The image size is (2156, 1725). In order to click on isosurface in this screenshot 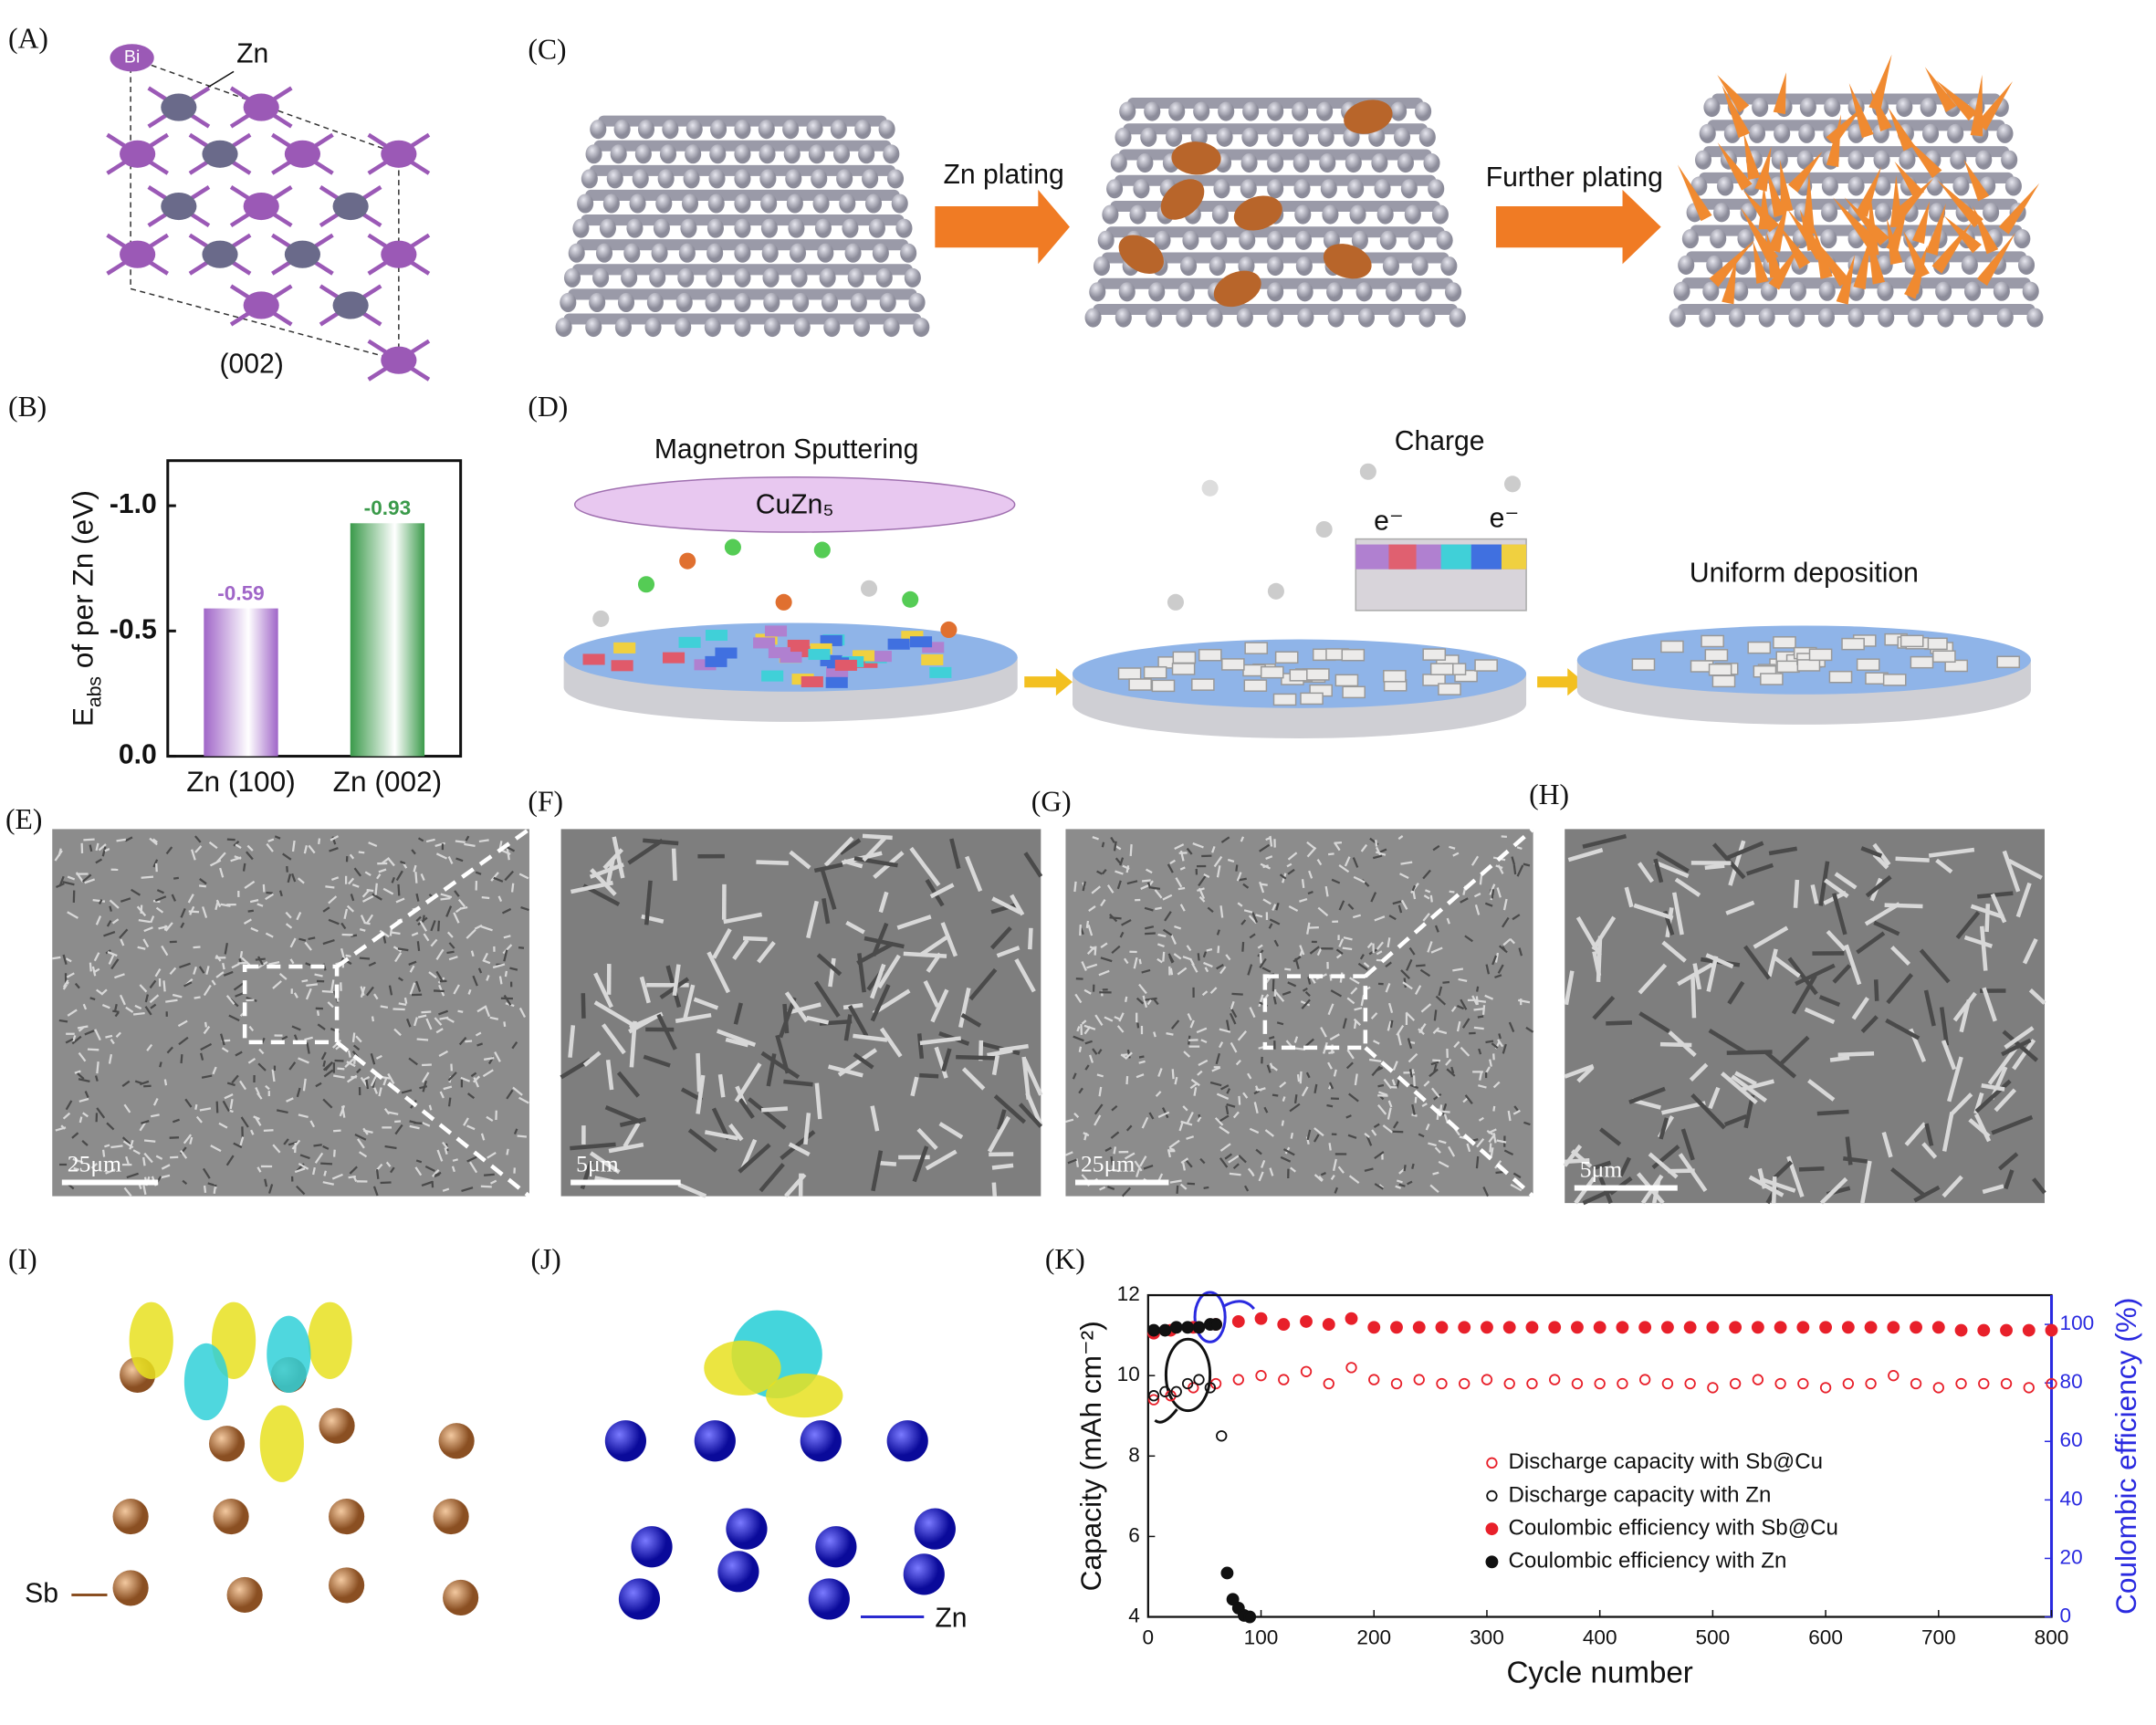, I will do `click(330, 1340)`.